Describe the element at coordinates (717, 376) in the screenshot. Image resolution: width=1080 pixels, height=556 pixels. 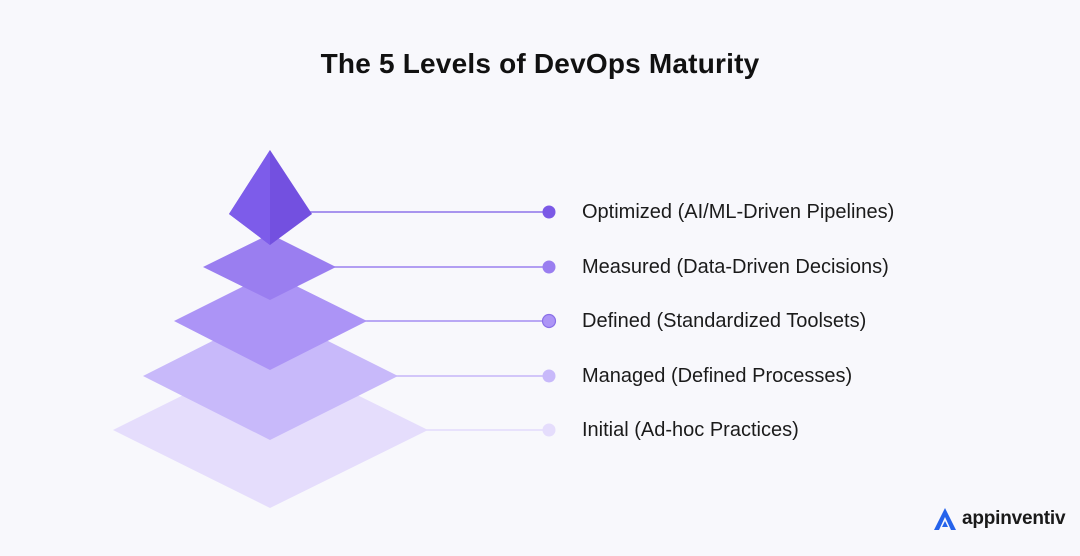
I see `level-label-managed: Managed (Defined Processes)` at that location.